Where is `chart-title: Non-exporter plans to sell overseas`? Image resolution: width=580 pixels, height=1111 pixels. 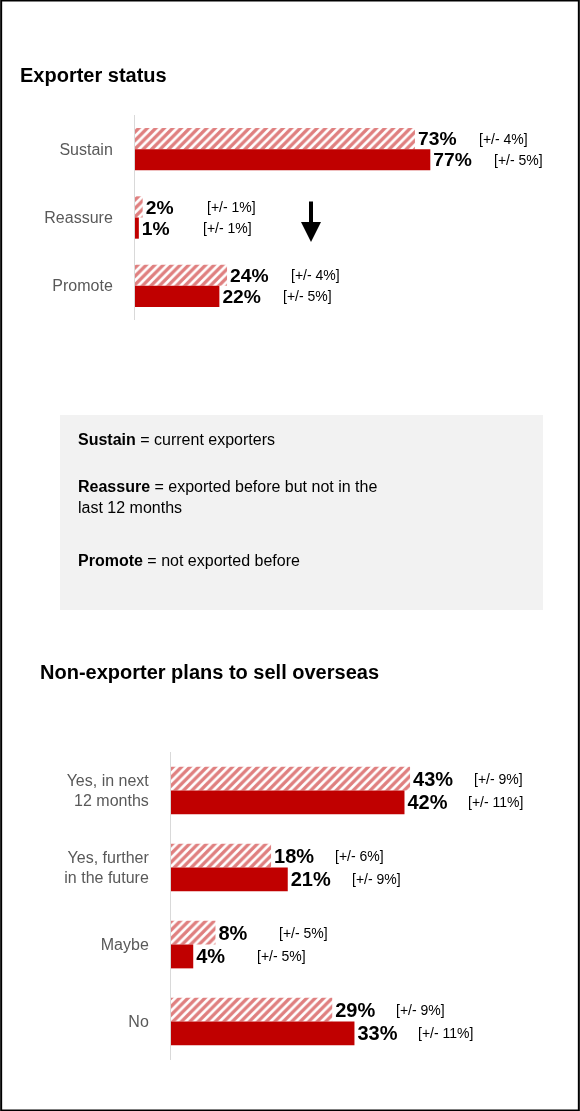 chart-title: Non-exporter plans to sell overseas is located at coordinates (210, 672).